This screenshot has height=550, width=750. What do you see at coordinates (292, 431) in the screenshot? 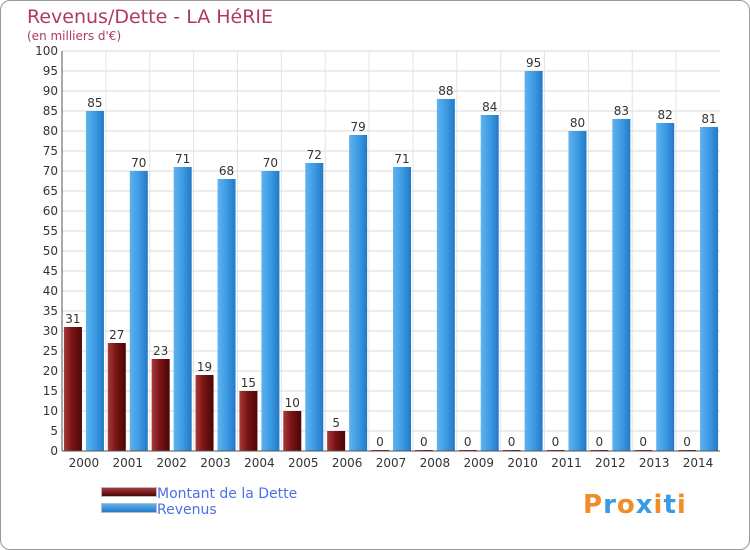
I see `bar-debt-2005` at bounding box center [292, 431].